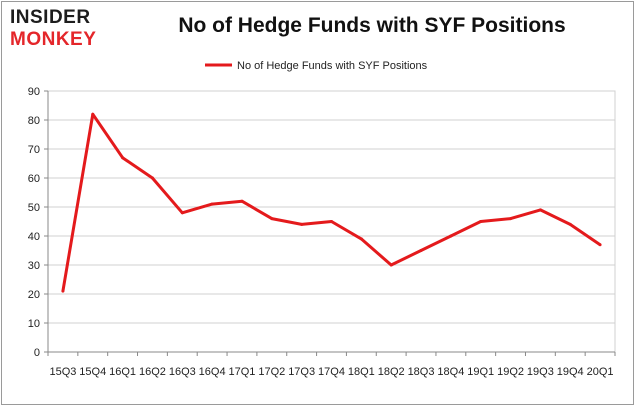 The width and height of the screenshot is (637, 408). What do you see at coordinates (372, 25) in the screenshot?
I see `chart-title: No of Hedge Funds with SYF Positions` at bounding box center [372, 25].